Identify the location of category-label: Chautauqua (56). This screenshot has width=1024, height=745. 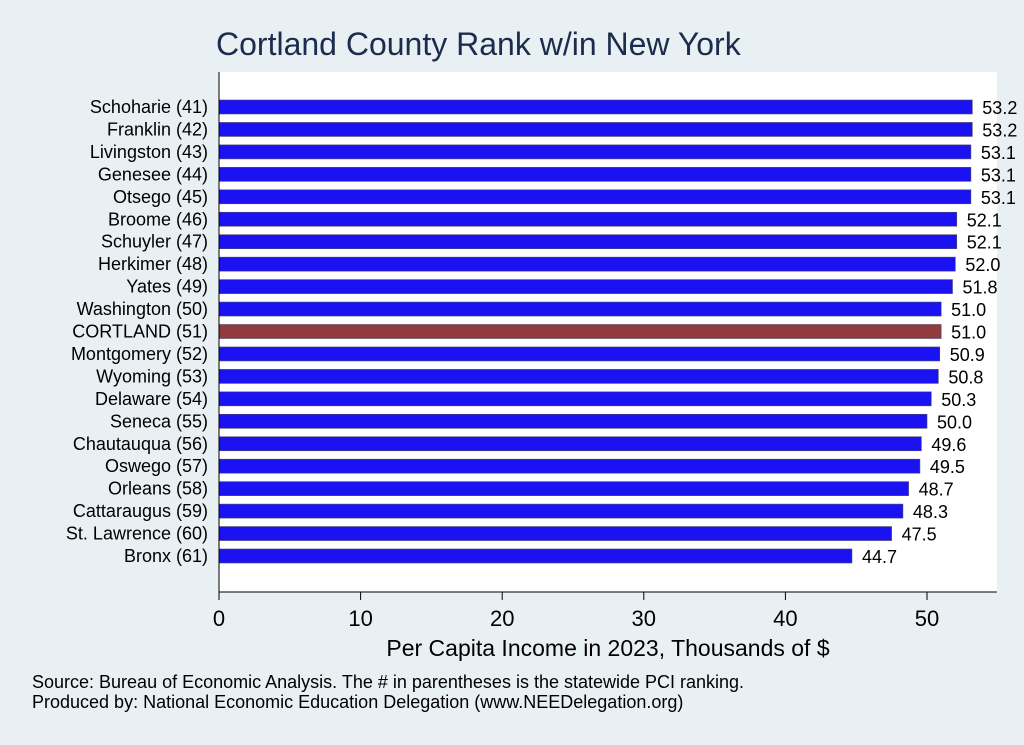
(140, 444).